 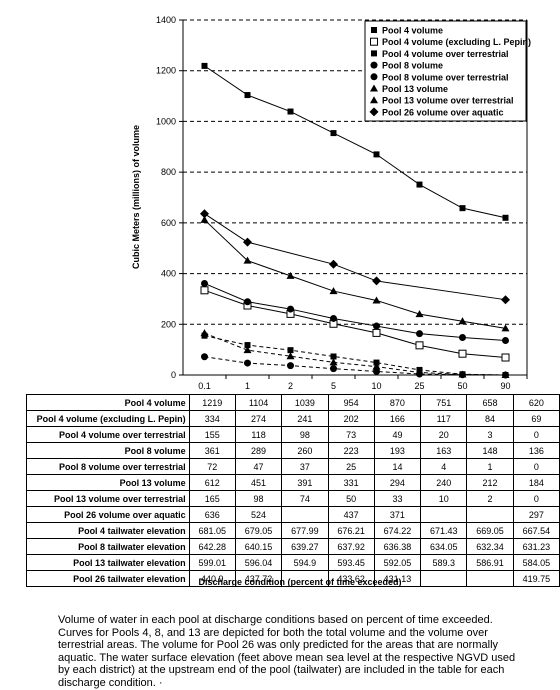 What do you see at coordinates (444, 450) in the screenshot?
I see `table-cell: 163` at bounding box center [444, 450].